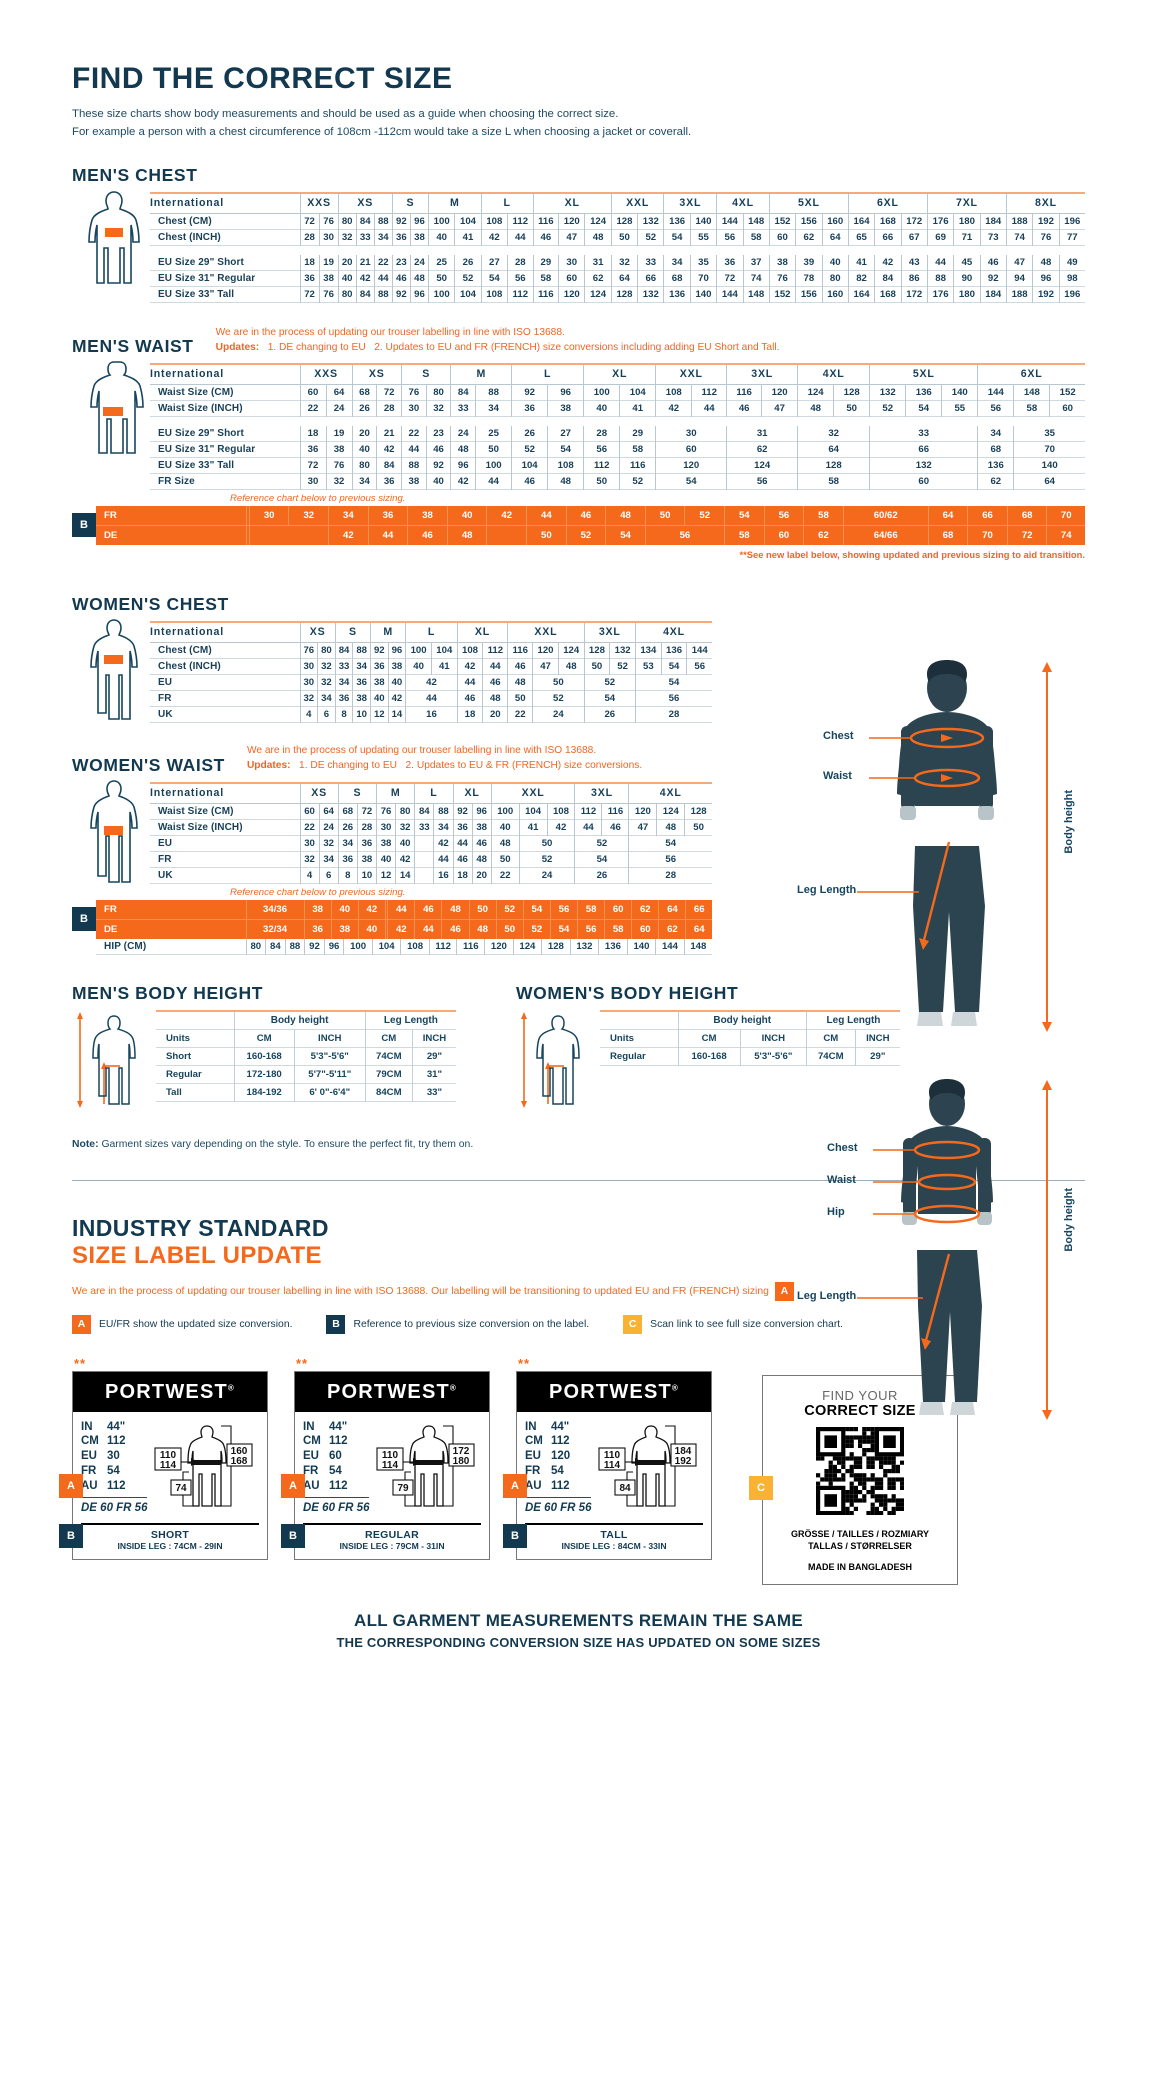 The width and height of the screenshot is (1157, 2076). What do you see at coordinates (1019, 278) in the screenshot?
I see `cell: 94` at bounding box center [1019, 278].